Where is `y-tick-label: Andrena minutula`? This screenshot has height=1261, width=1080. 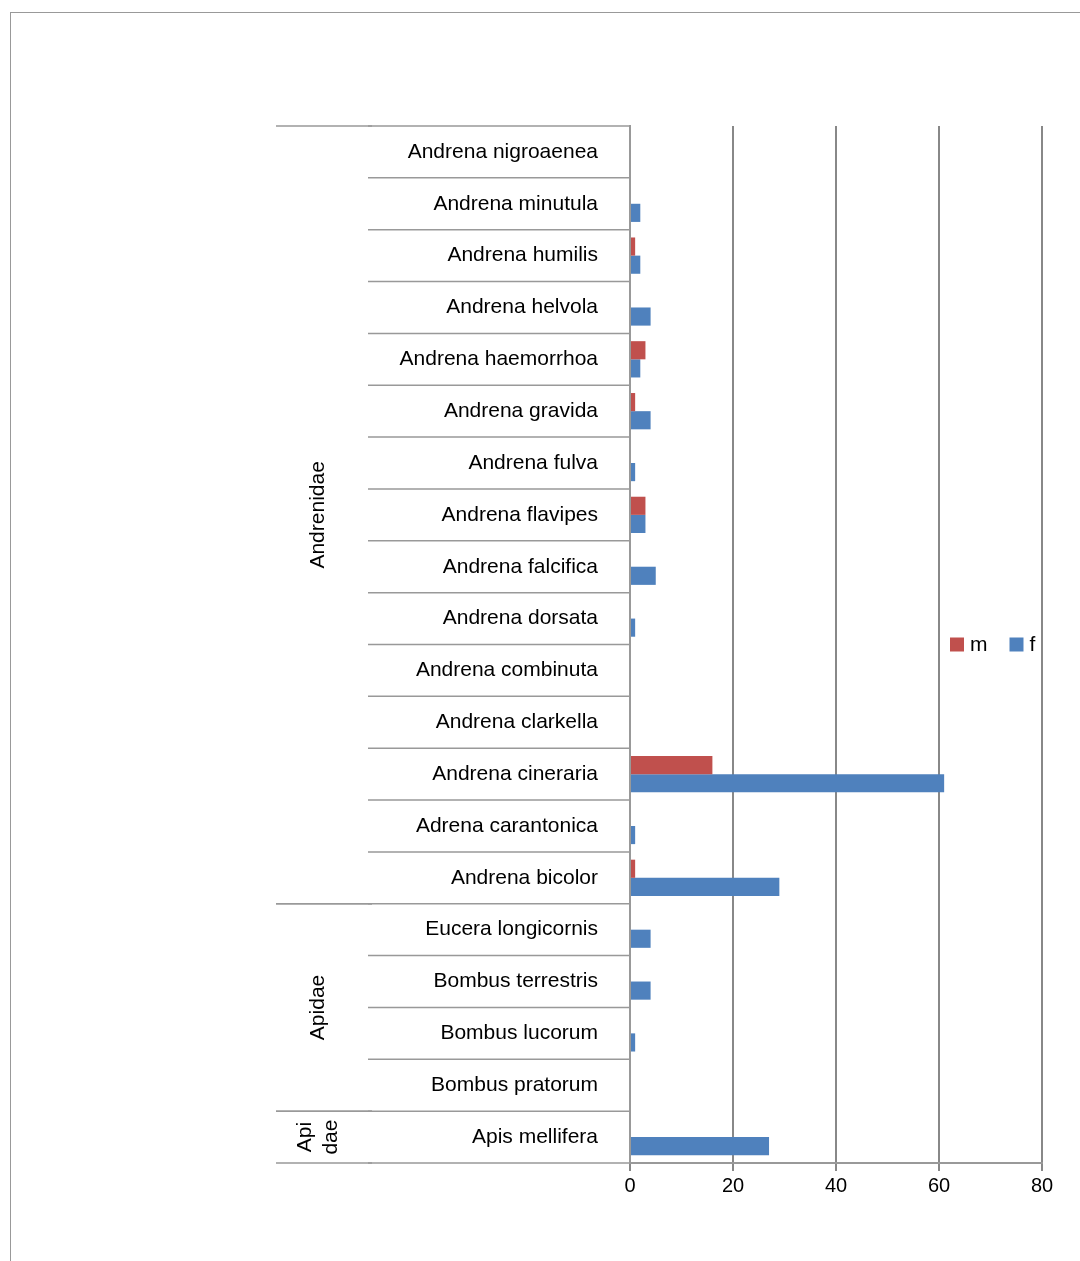
y-tick-label: Andrena minutula is located at coordinates (516, 202).